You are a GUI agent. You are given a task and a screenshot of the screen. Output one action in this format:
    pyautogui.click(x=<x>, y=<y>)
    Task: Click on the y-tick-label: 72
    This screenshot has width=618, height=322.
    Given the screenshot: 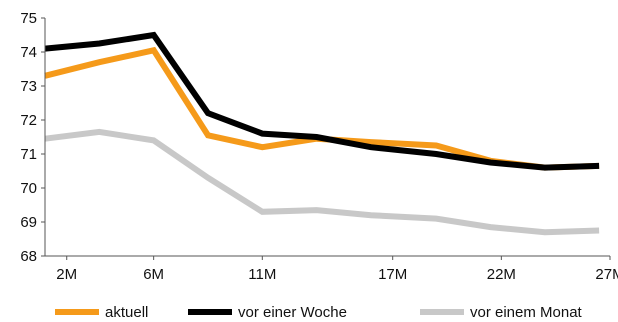 What is the action you would take?
    pyautogui.click(x=28, y=120)
    